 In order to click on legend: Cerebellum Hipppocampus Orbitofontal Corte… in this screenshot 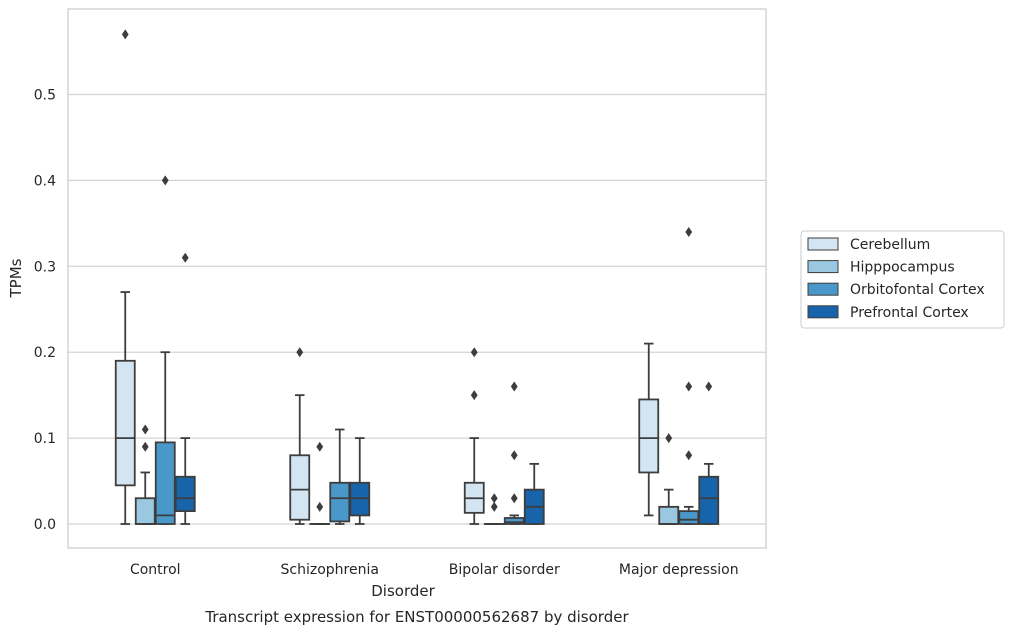, I will do `click(902, 279)`.